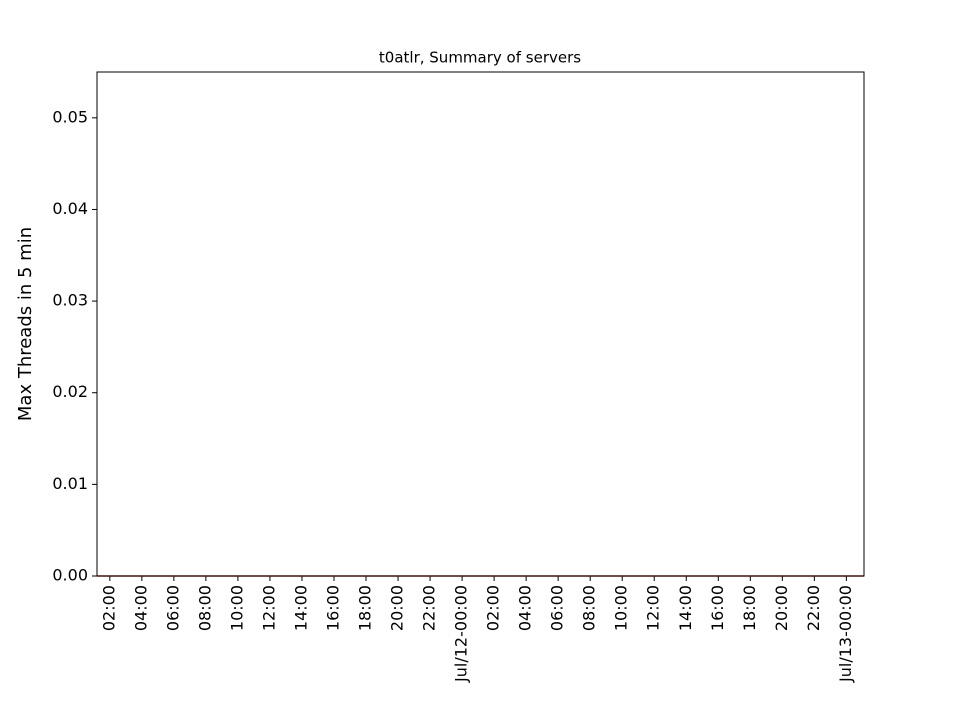 The height and width of the screenshot is (720, 960). Describe the element at coordinates (70, 391) in the screenshot. I see `y-tick-label: 0.02` at that location.